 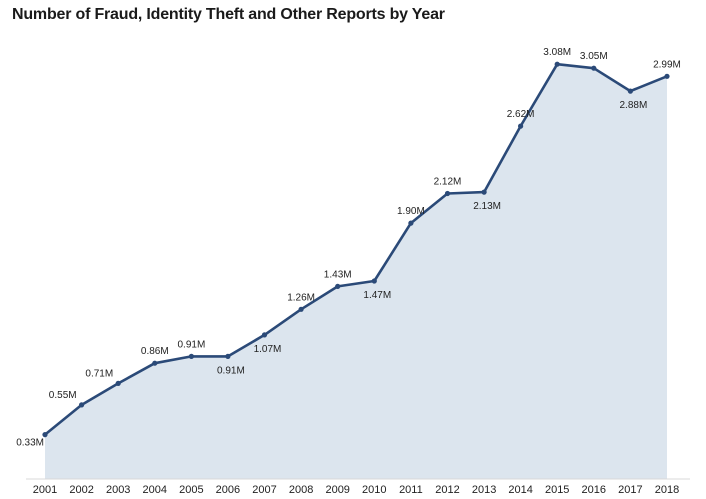 What do you see at coordinates (557, 64) in the screenshot?
I see `data-point-2015` at bounding box center [557, 64].